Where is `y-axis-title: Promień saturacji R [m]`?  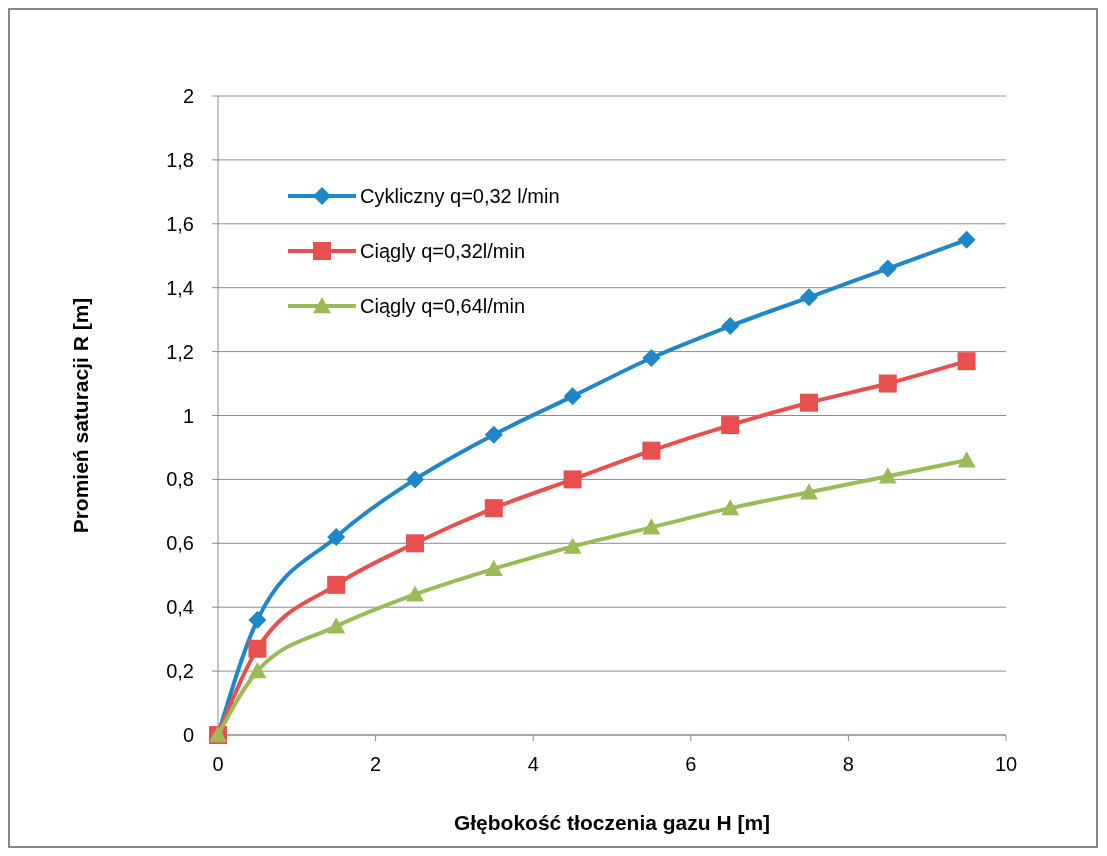
y-axis-title: Promień saturacji R [m] is located at coordinates (80, 415).